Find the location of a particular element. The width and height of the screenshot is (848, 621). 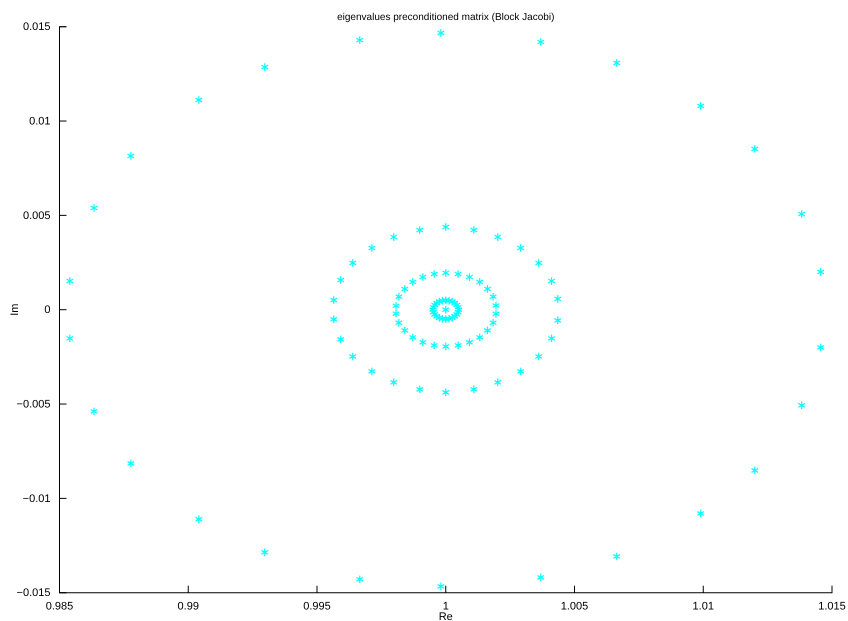

x-tick-label: 0.995 is located at coordinates (317, 606).